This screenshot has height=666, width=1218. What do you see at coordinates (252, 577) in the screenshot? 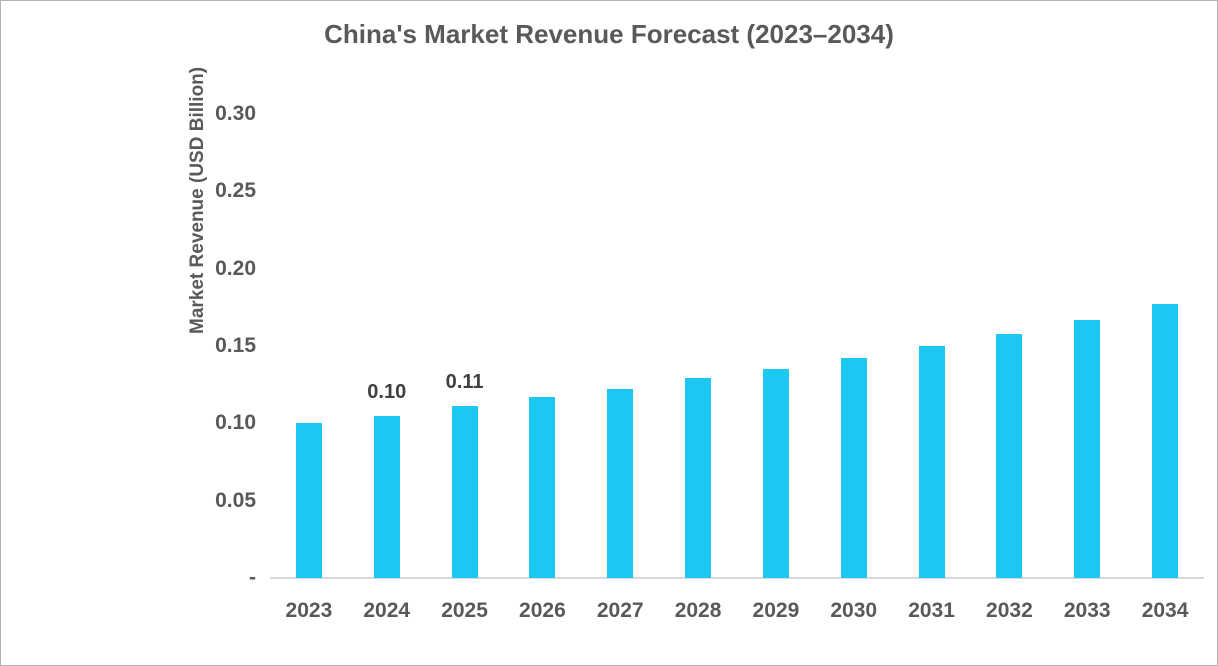
I see `y-tick--: -` at bounding box center [252, 577].